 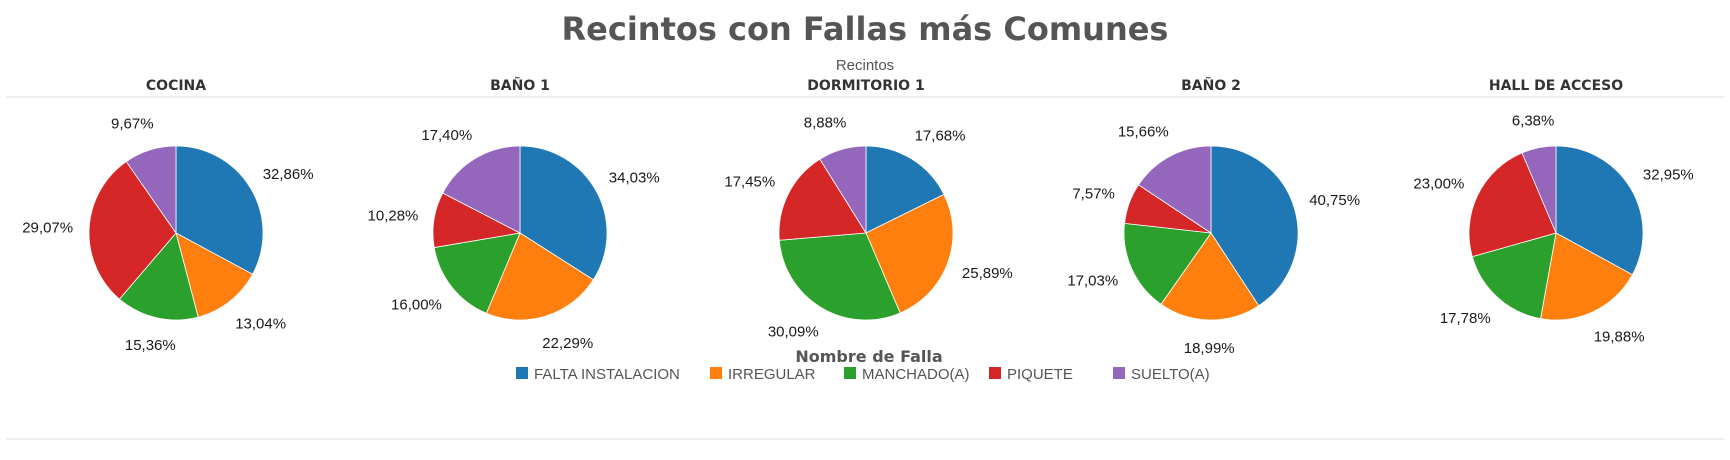 What do you see at coordinates (1167, 263) in the screenshot?
I see `slice-bano-2-manchado-a` at bounding box center [1167, 263].